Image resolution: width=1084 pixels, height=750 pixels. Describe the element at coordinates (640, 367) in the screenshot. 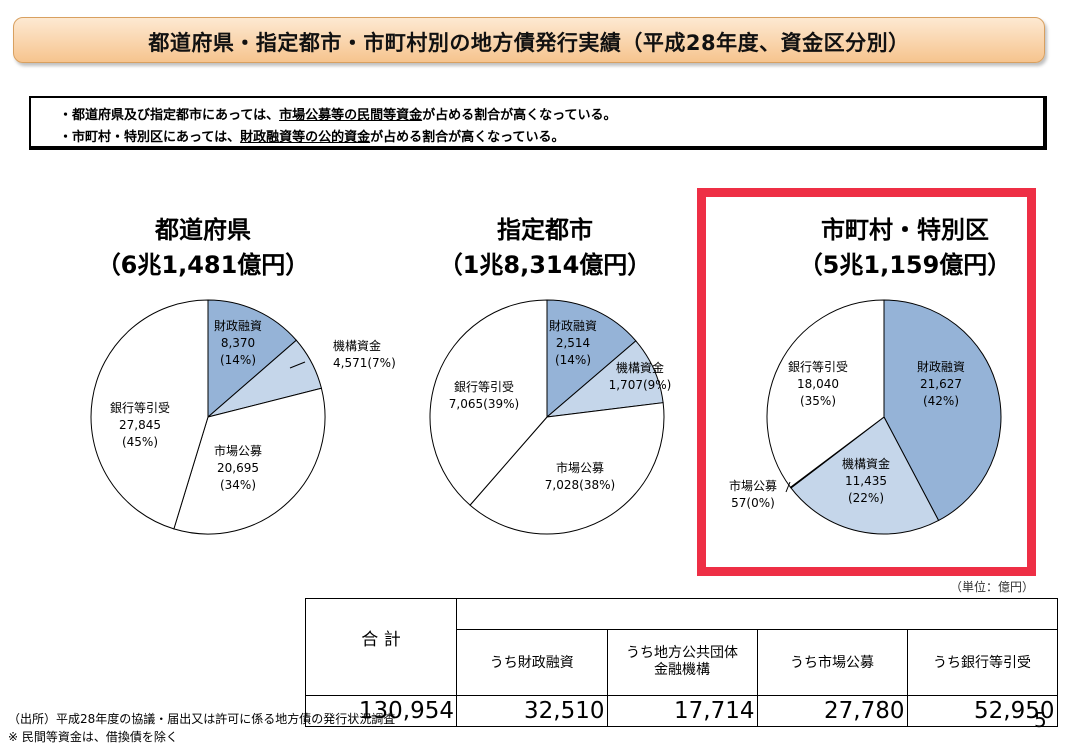

I see `chart-2-slice-2-label: 機構資金` at that location.